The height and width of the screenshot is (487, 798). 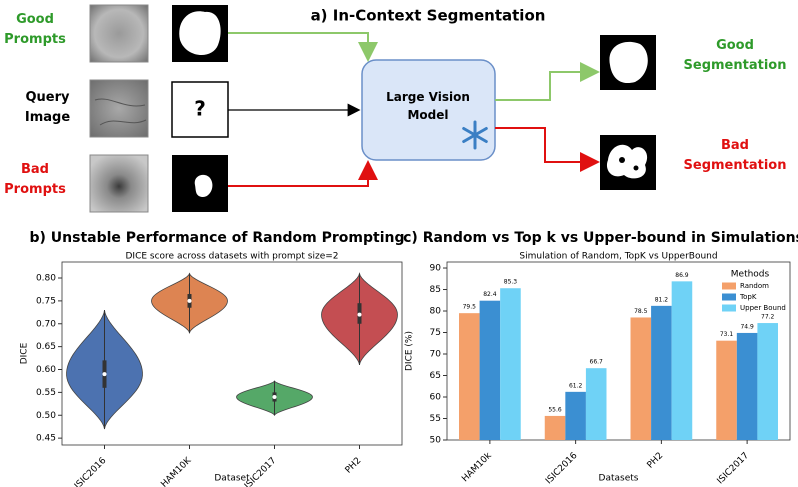 What do you see at coordinates (748, 297) in the screenshot?
I see `legend-label: TopK` at bounding box center [748, 297].